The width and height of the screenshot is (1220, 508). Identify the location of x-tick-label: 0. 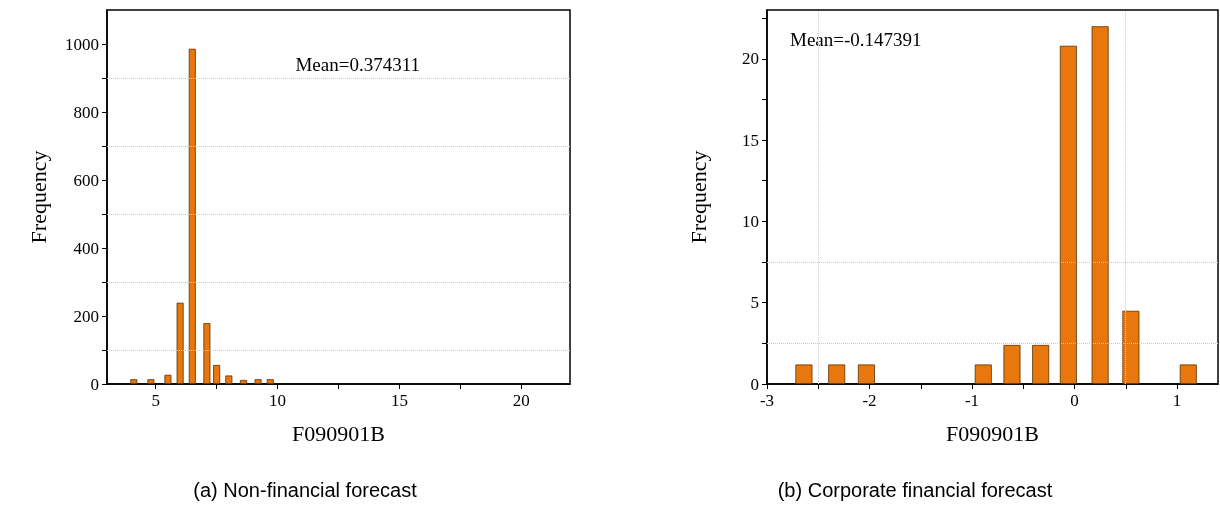
(1074, 400).